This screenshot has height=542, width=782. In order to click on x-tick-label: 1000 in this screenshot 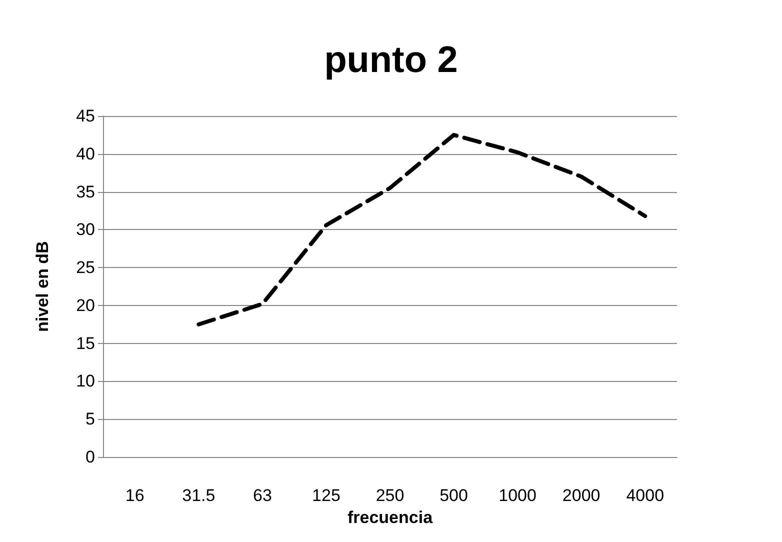, I will do `click(517, 495)`.